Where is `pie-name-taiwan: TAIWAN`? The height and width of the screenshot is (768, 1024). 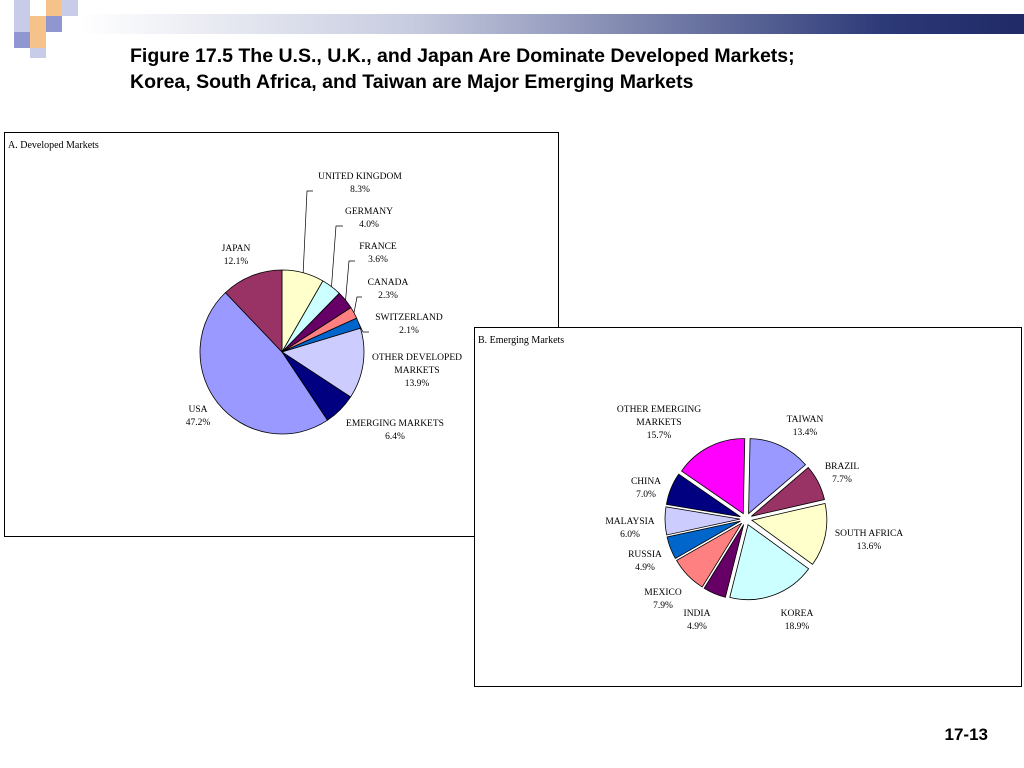
pie-name-taiwan: TAIWAN is located at coordinates (805, 420).